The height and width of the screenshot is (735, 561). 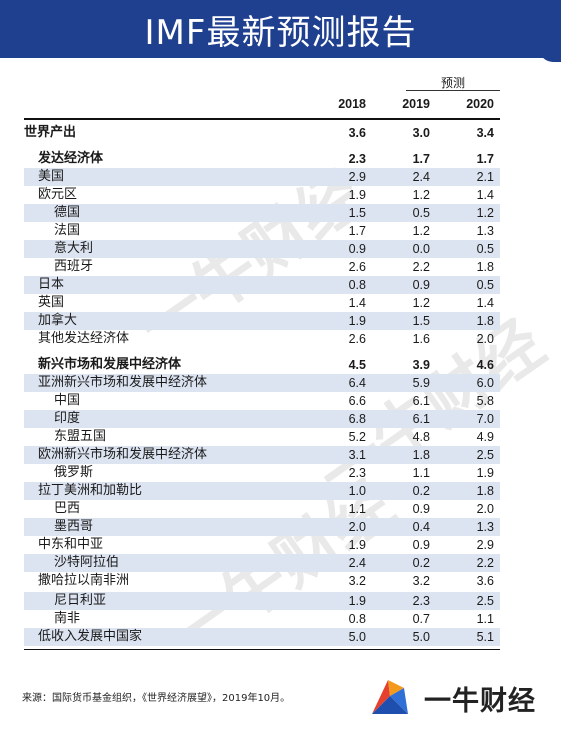 I want to click on value-cell-2019: 0.2, so click(x=421, y=563).